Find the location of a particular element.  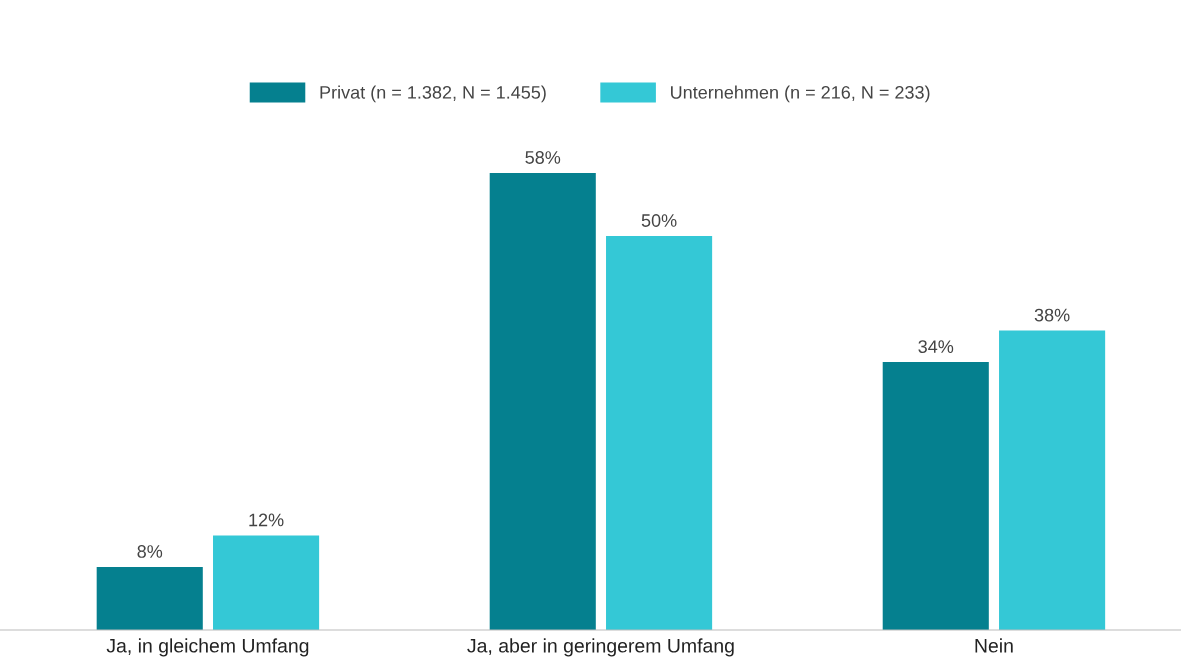

x-tick-label: Ja, aber in geringerem Umfang is located at coordinates (600, 647).